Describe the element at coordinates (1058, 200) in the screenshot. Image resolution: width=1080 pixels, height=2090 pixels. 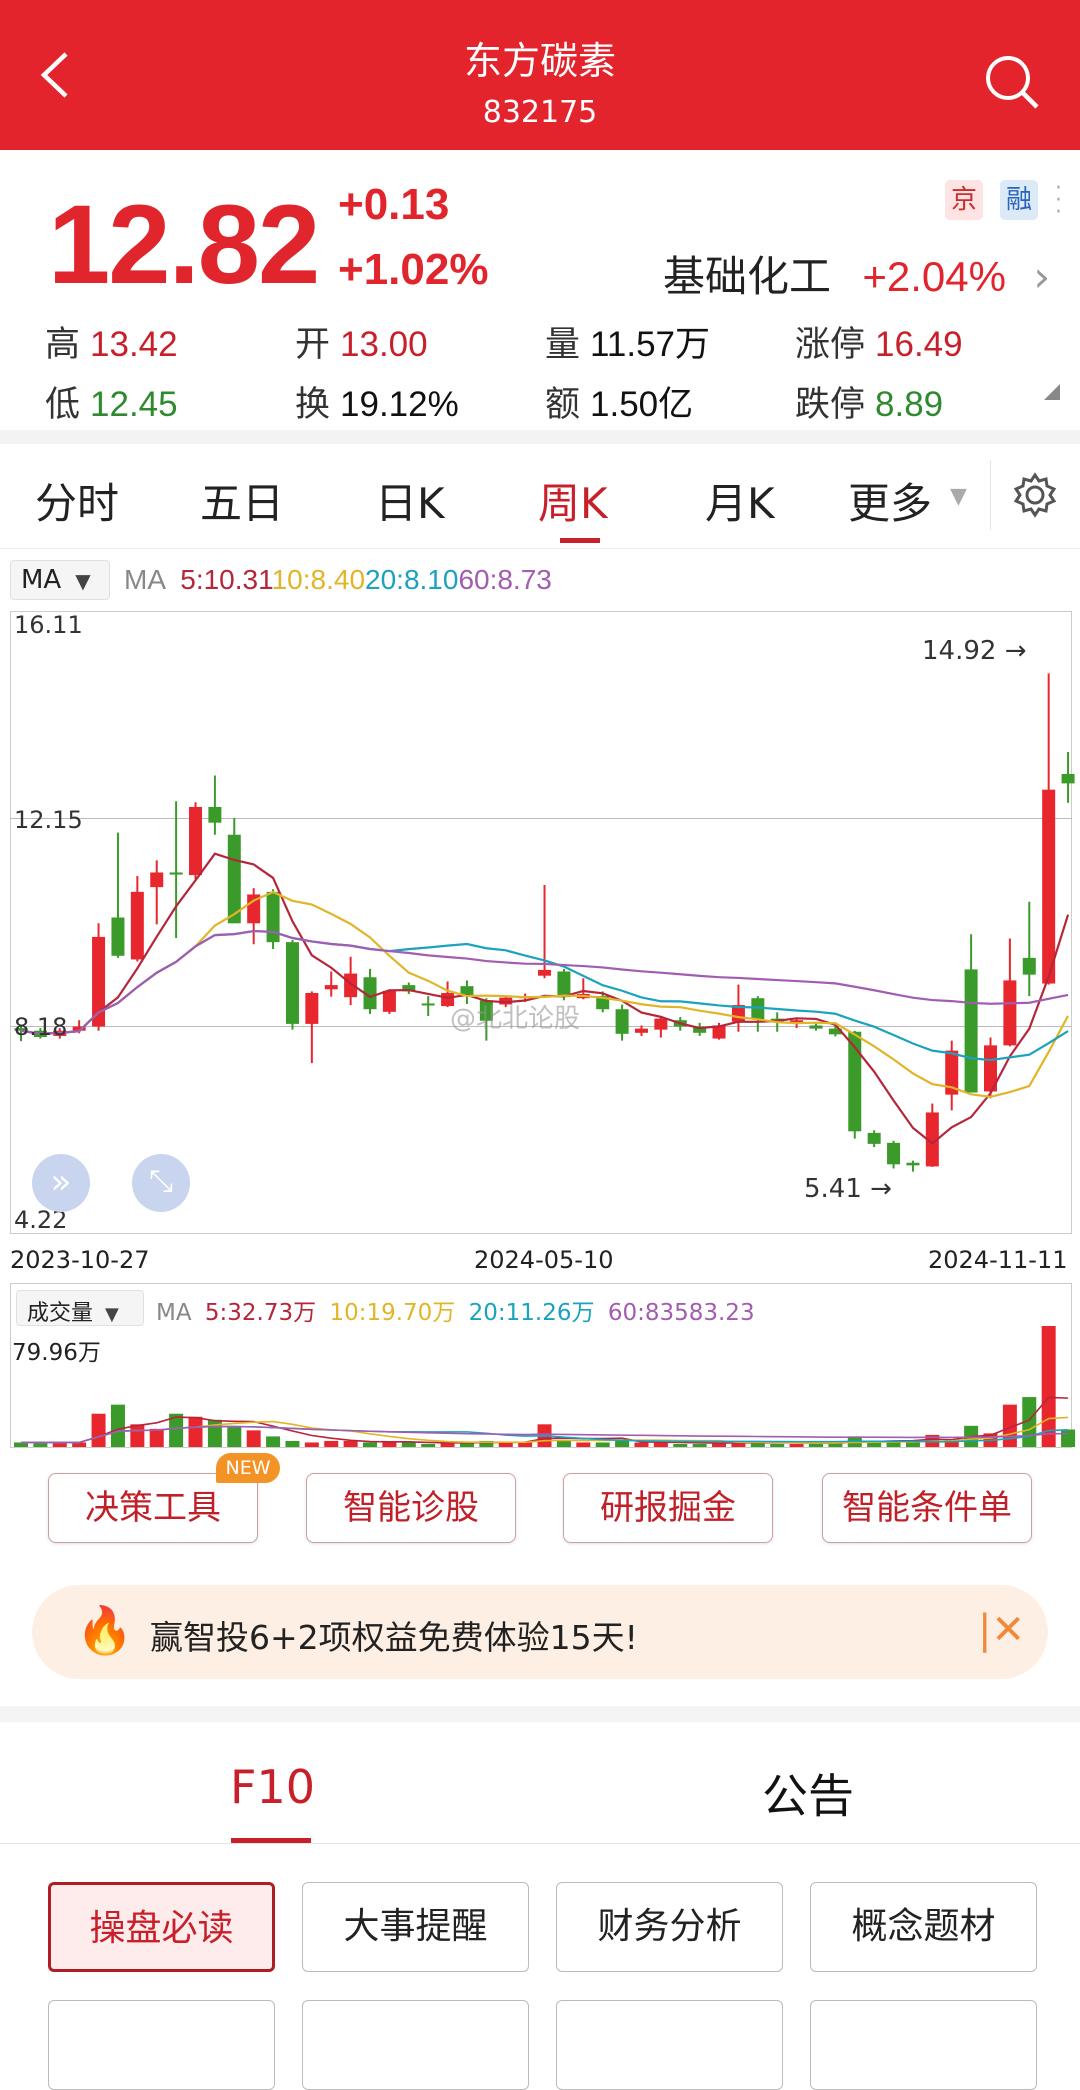
I see `more-dots-icon: · · ·` at that location.